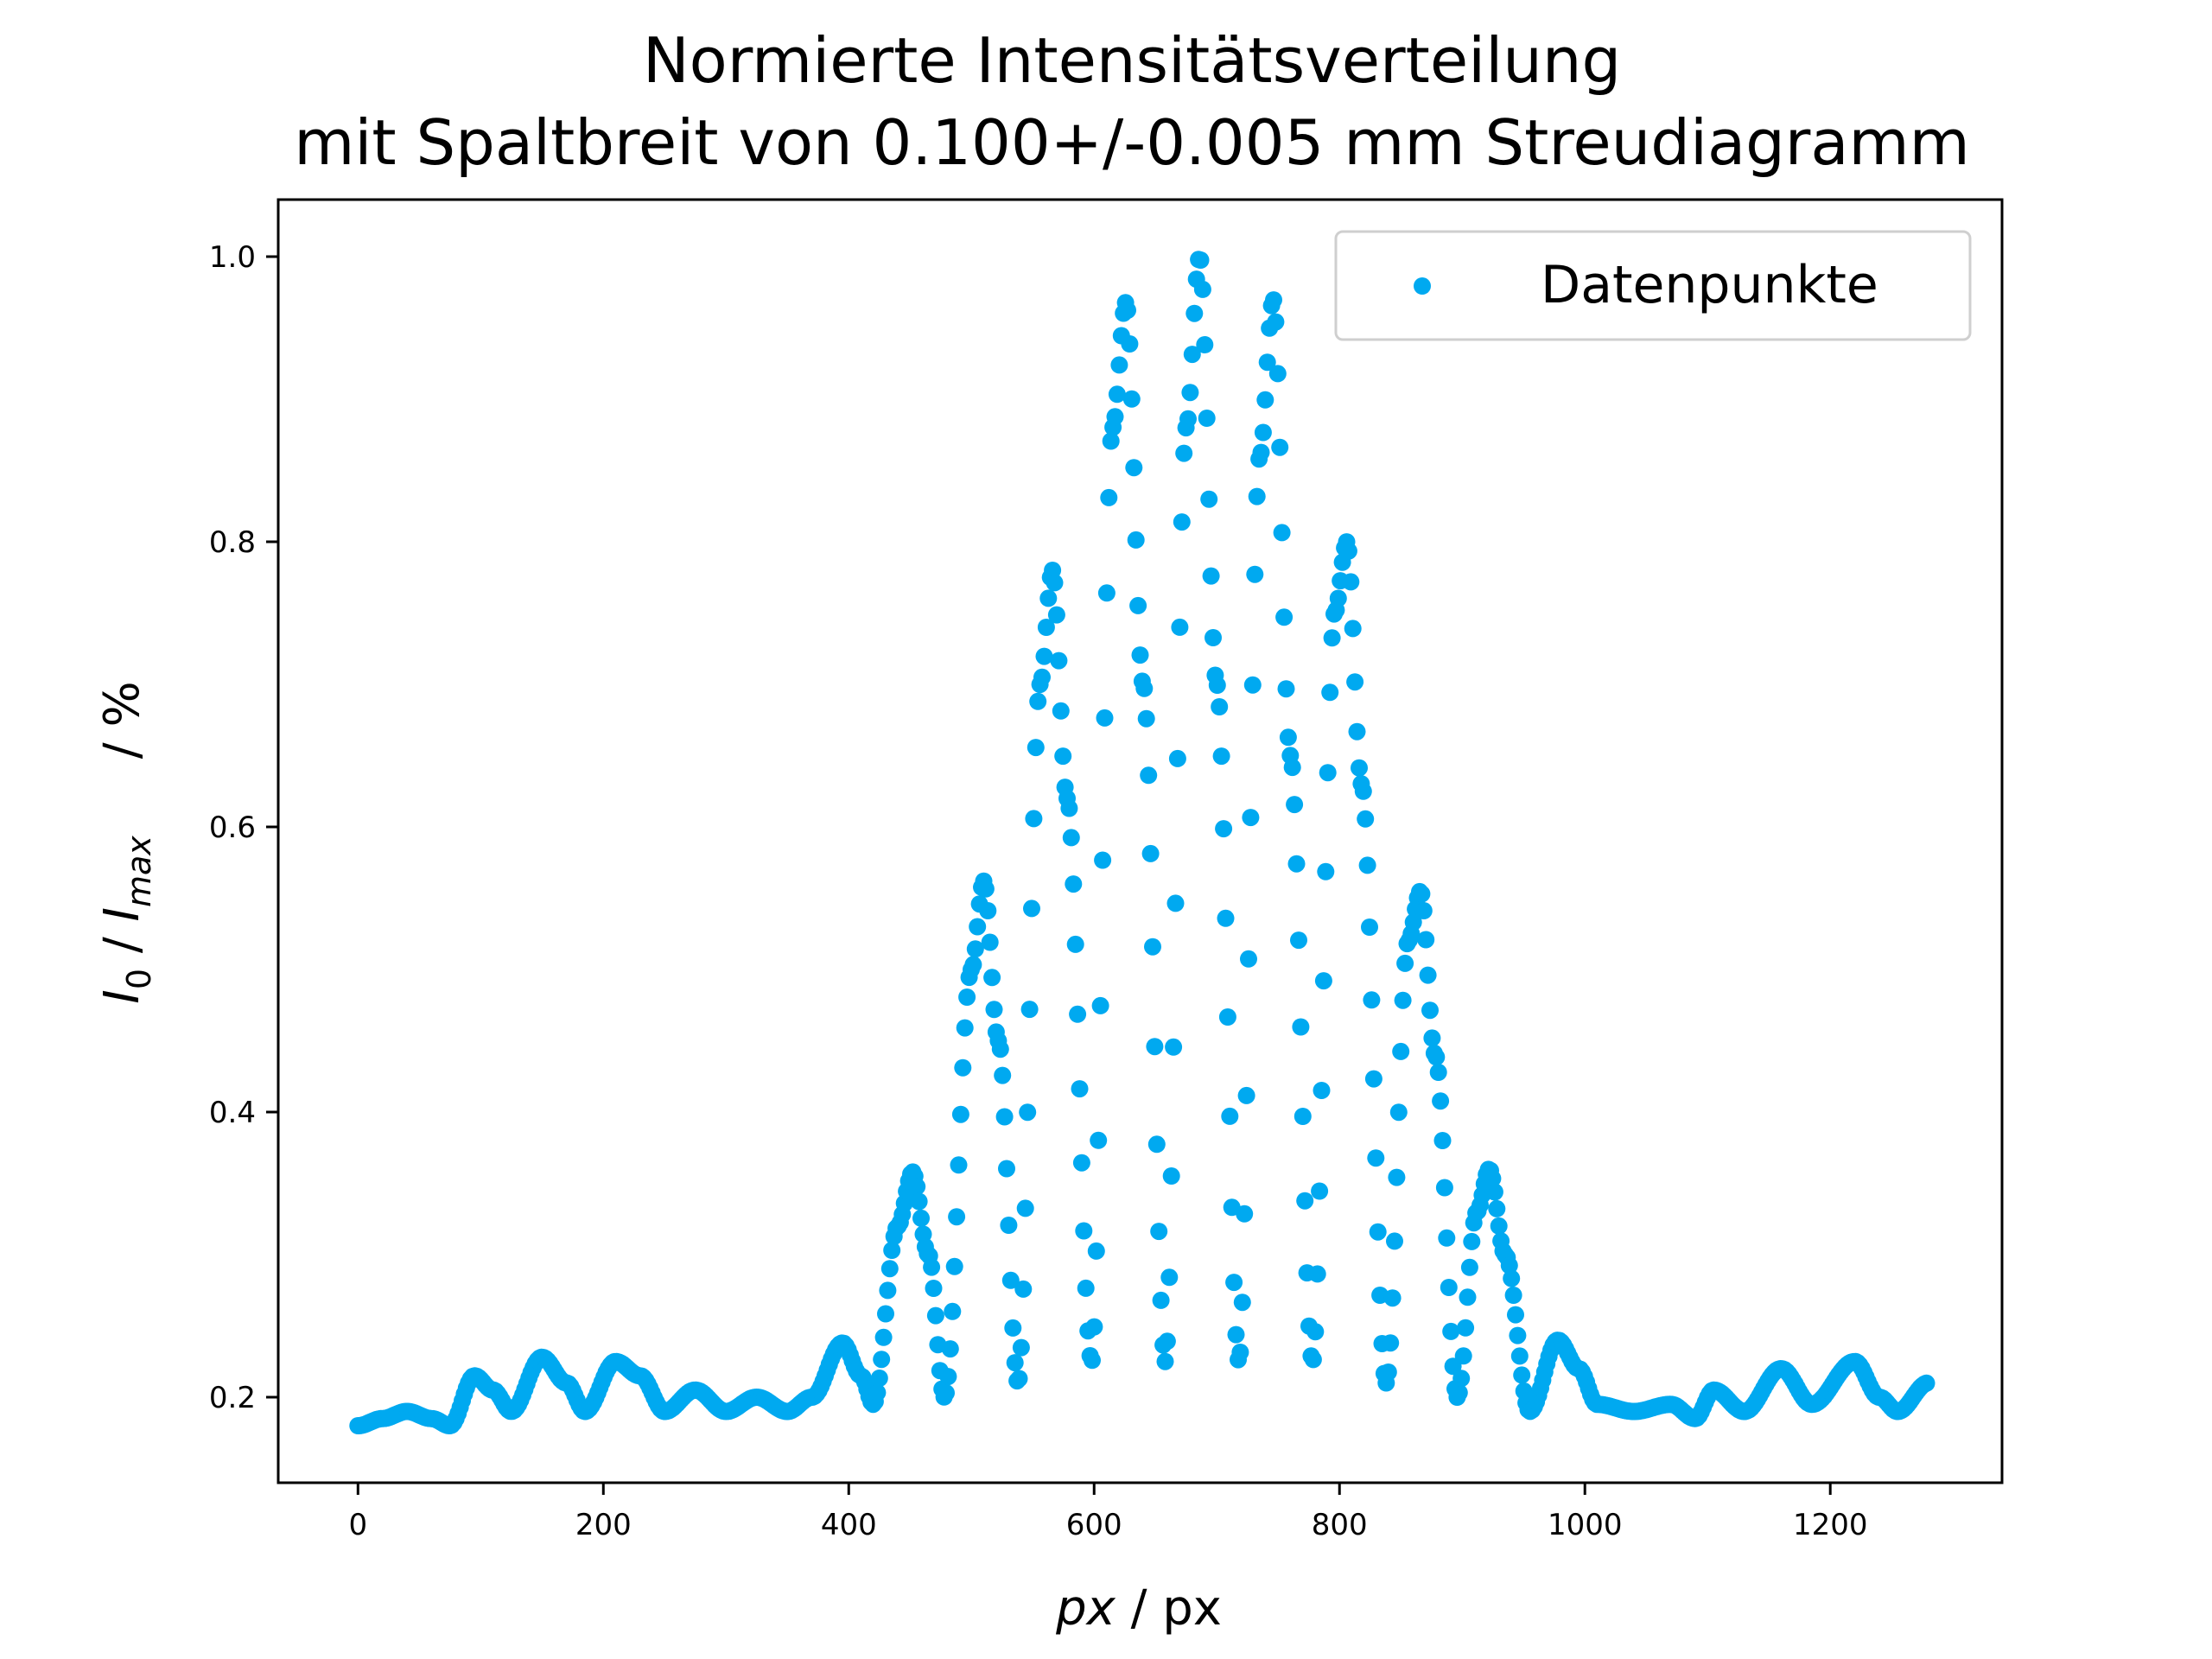 The height and width of the screenshot is (1659, 2212). Describe the element at coordinates (232, 1398) in the screenshot. I see `y-tick-label: 0.2` at that location.